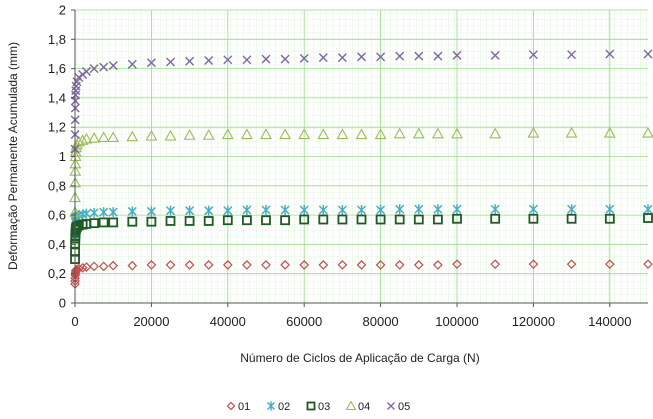  Describe the element at coordinates (228, 321) in the screenshot. I see `x-tick-label: 40000` at that location.